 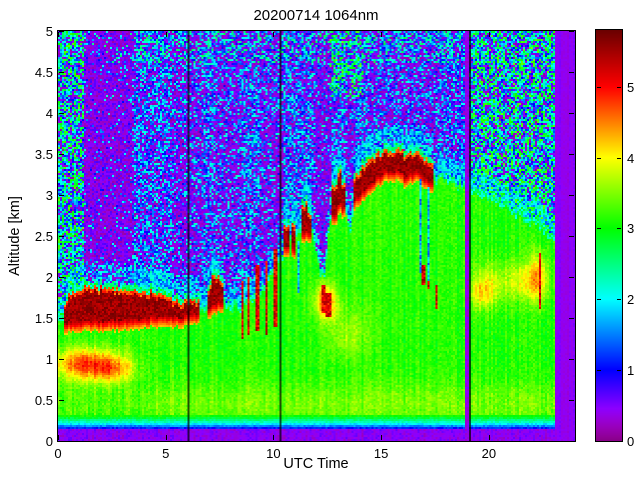 What do you see at coordinates (609, 235) in the screenshot?
I see `colorbar-gradient` at bounding box center [609, 235].